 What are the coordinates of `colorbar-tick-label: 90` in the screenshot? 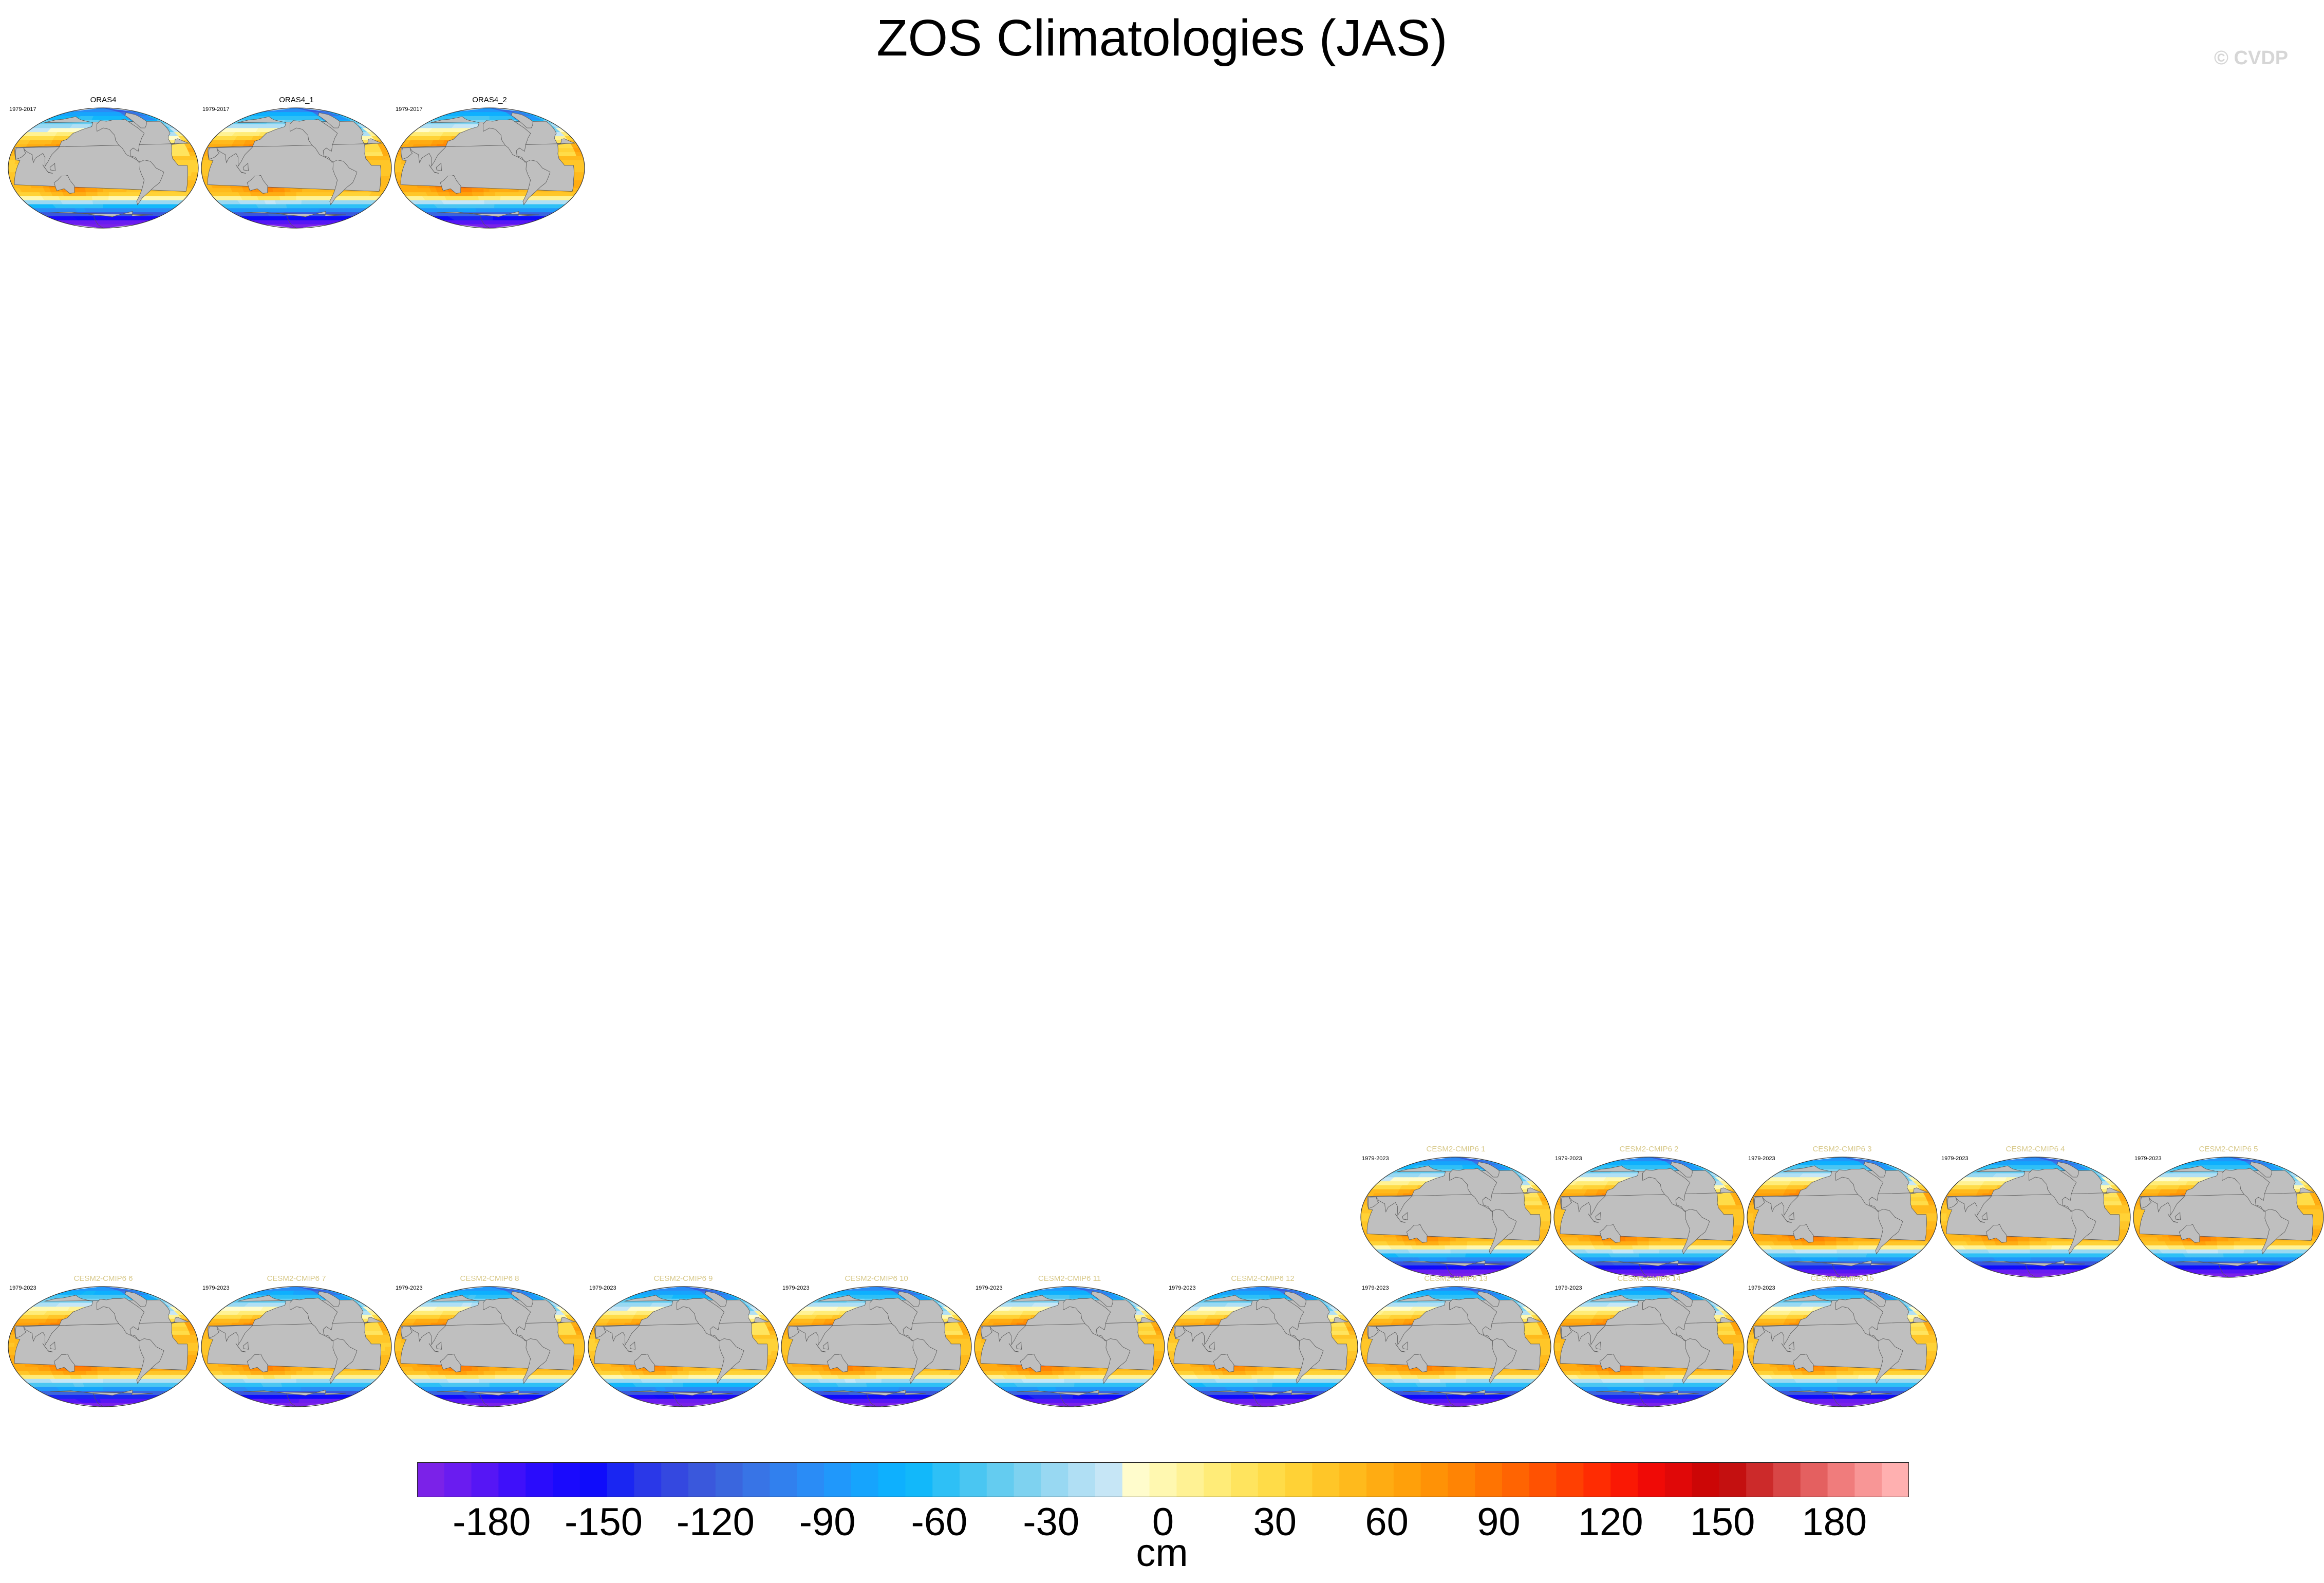 It's located at (1499, 1522).